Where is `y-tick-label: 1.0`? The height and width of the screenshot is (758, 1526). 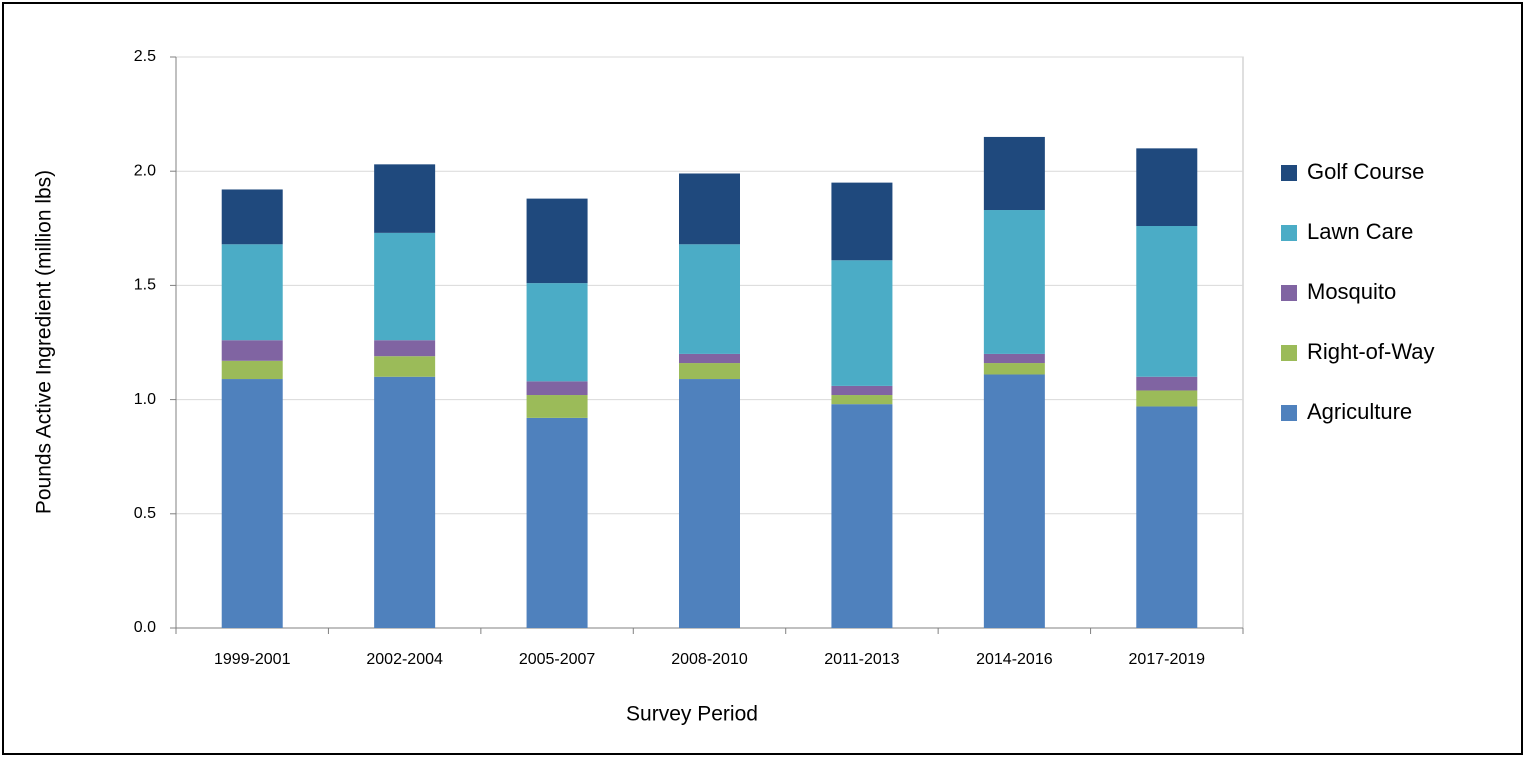 y-tick-label: 1.0 is located at coordinates (145, 399).